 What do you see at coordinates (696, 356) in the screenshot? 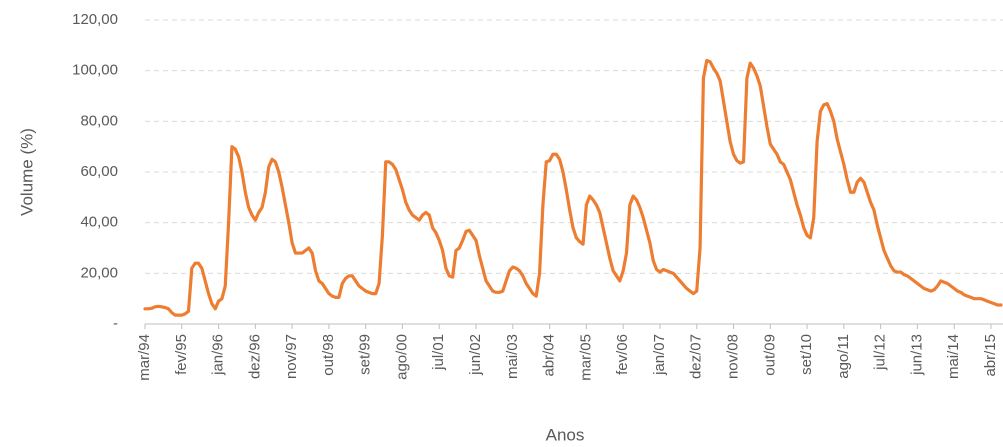
I see `x-tick-label: dez/07` at bounding box center [696, 356].